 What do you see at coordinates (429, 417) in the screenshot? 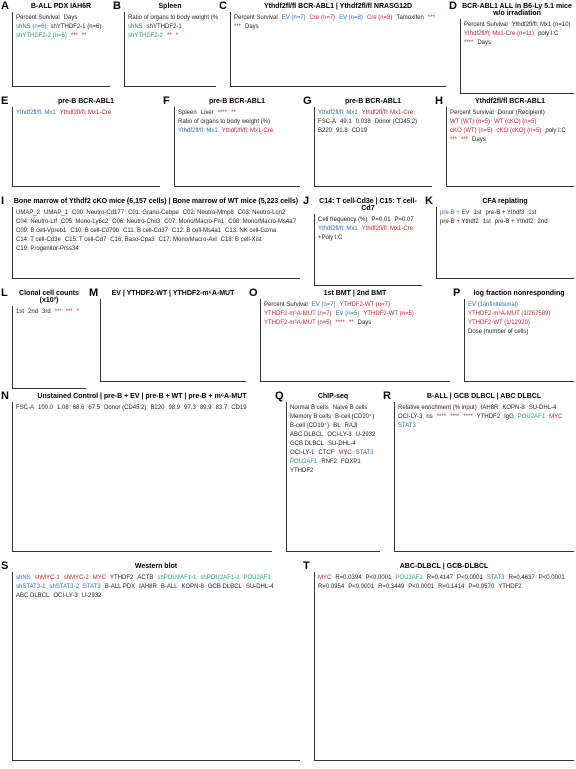
I see `panel-label: ns` at bounding box center [429, 417].